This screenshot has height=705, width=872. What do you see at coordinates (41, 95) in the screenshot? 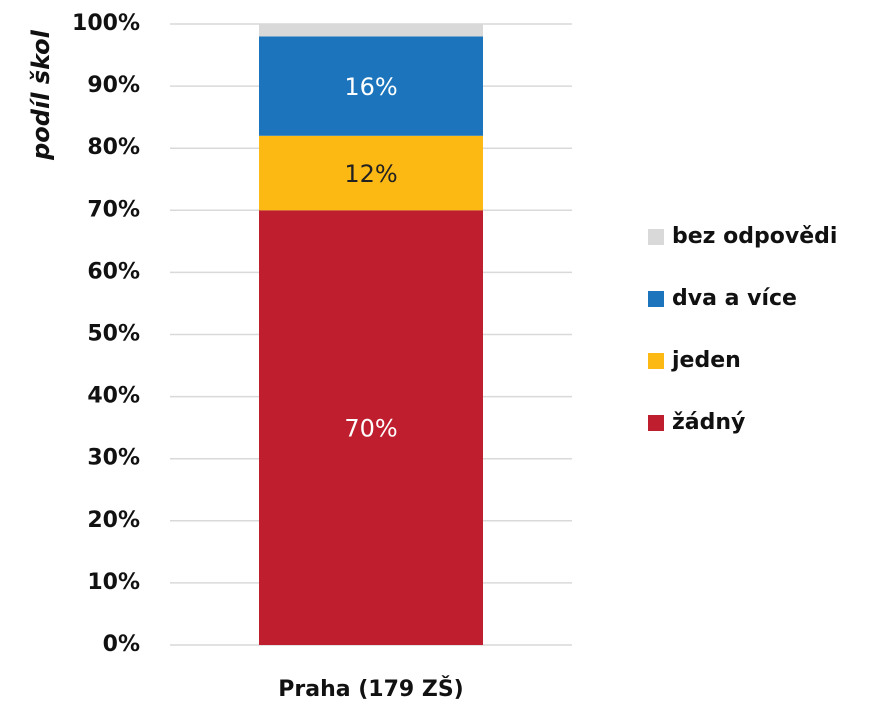
I see `y-axis-label: podíl škol` at bounding box center [41, 95].